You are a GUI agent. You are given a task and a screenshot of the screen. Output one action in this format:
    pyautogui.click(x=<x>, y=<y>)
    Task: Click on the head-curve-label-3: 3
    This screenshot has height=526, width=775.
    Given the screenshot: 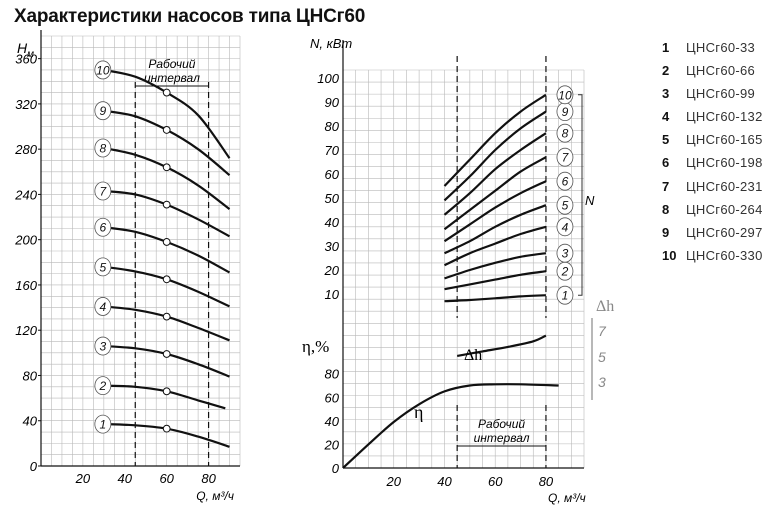 What is the action you would take?
    pyautogui.click(x=102, y=347)
    